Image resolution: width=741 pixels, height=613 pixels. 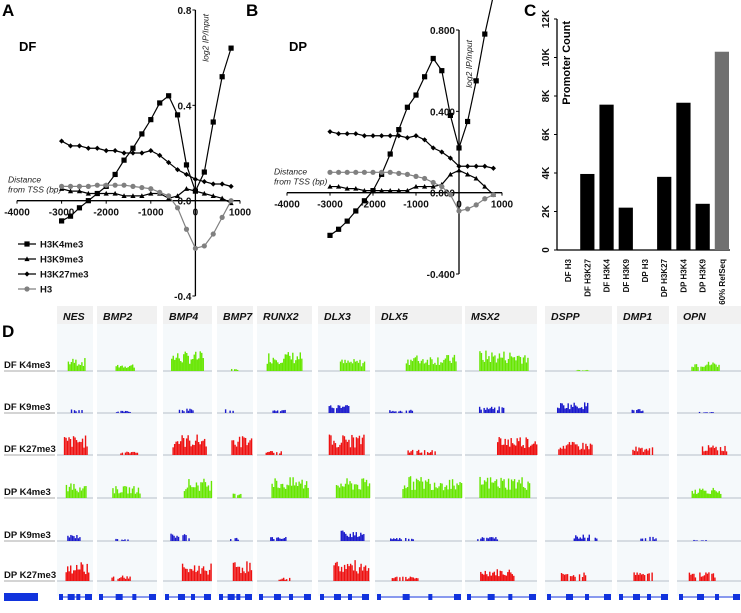 I want to click on x-tick-label: -4000, so click(x=17, y=213).